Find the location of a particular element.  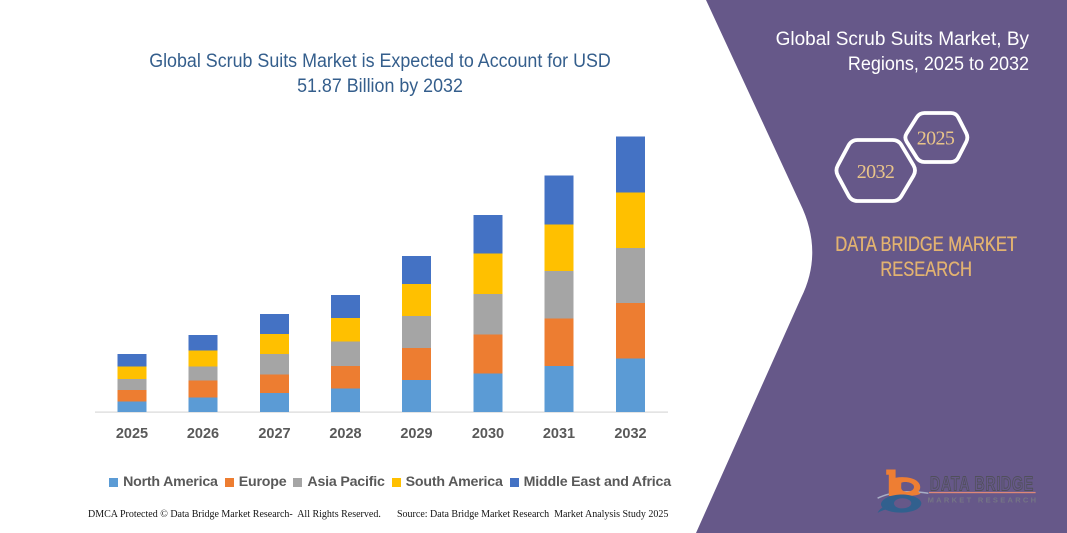

svg-text: 2032 is located at coordinates (876, 172).